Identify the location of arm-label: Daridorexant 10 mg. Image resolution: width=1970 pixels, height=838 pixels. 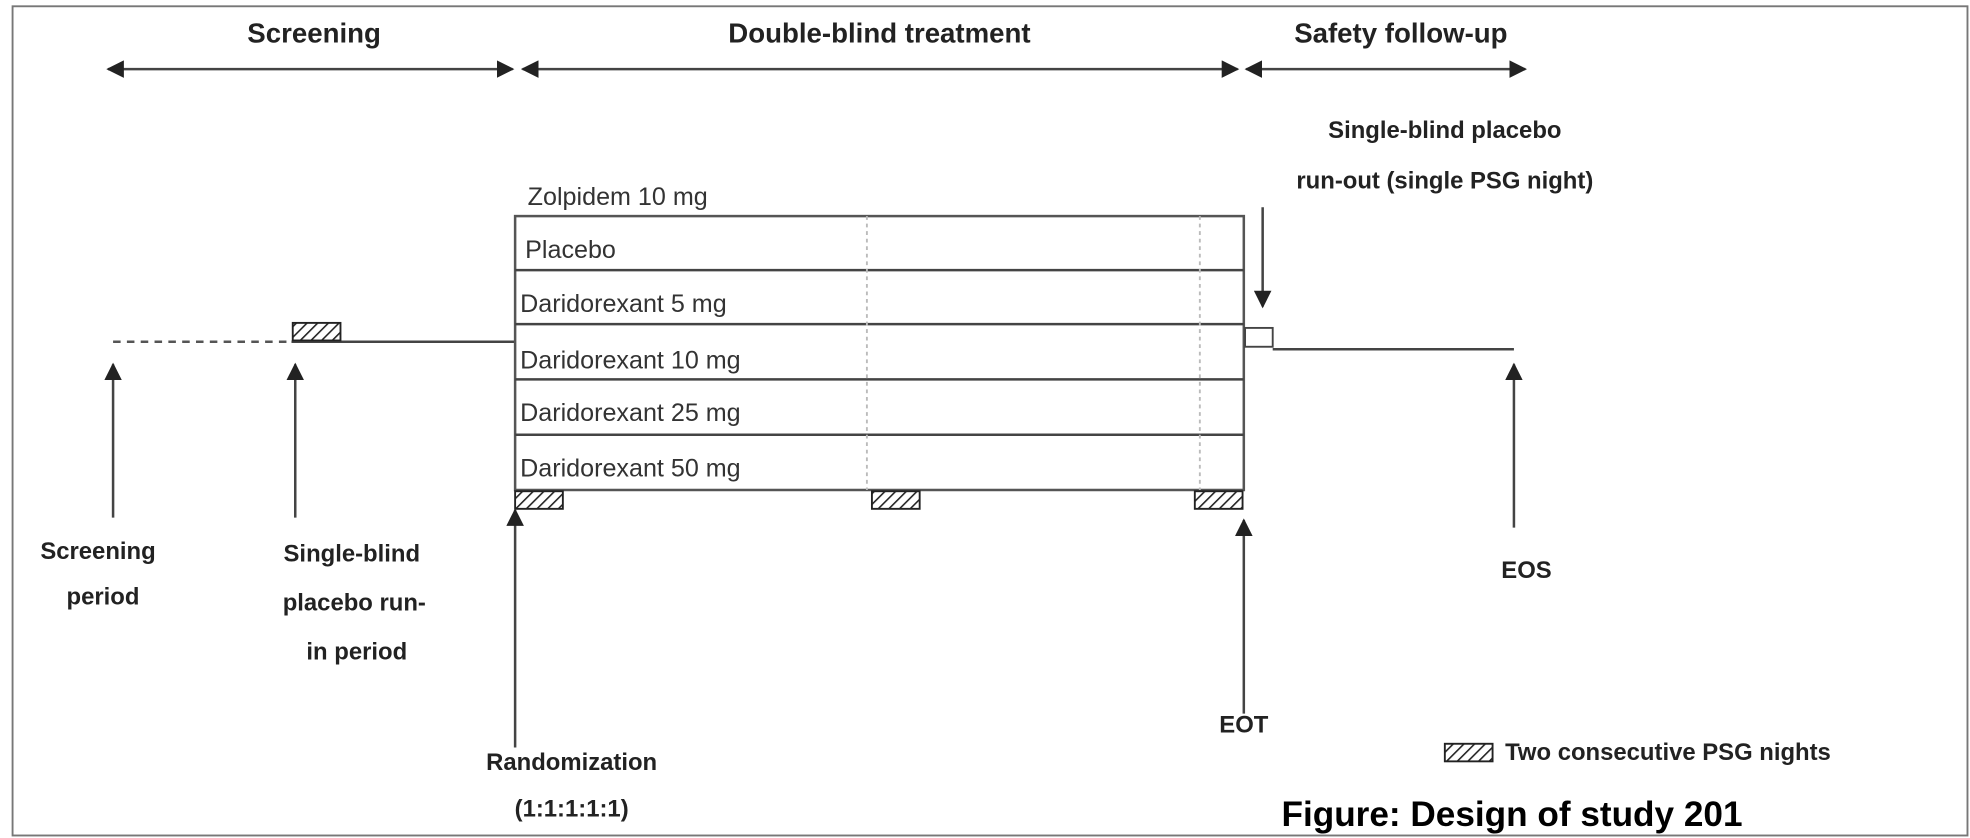
(630, 360).